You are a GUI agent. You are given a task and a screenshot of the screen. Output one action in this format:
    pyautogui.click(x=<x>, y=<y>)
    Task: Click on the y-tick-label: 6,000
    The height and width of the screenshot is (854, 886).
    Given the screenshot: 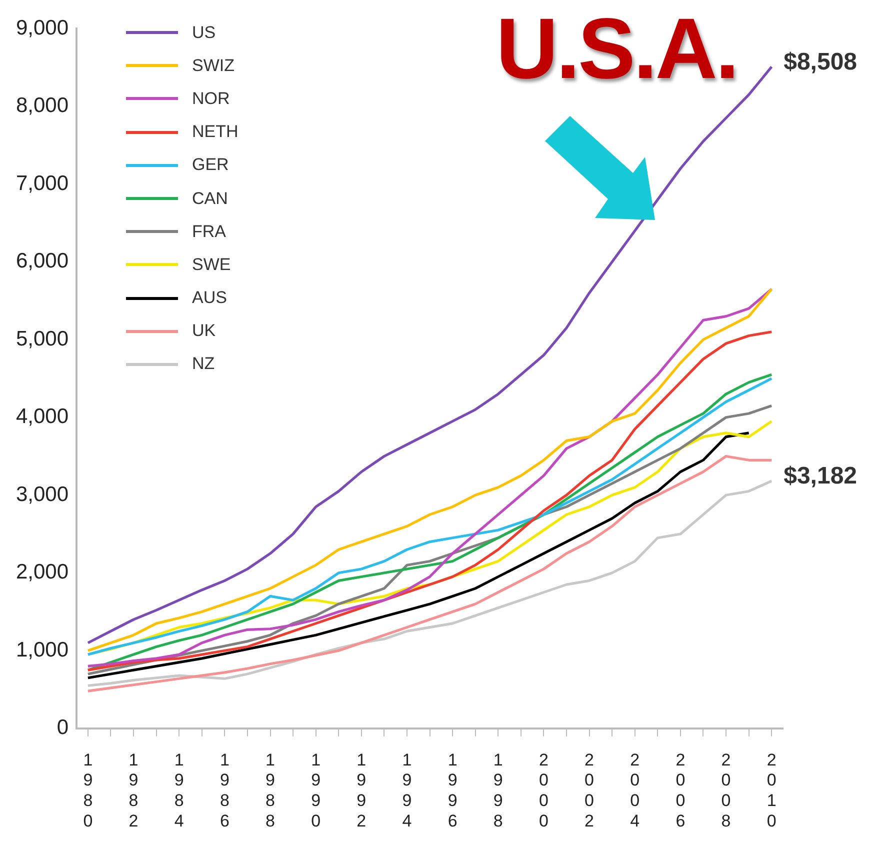 What is the action you would take?
    pyautogui.click(x=42, y=261)
    